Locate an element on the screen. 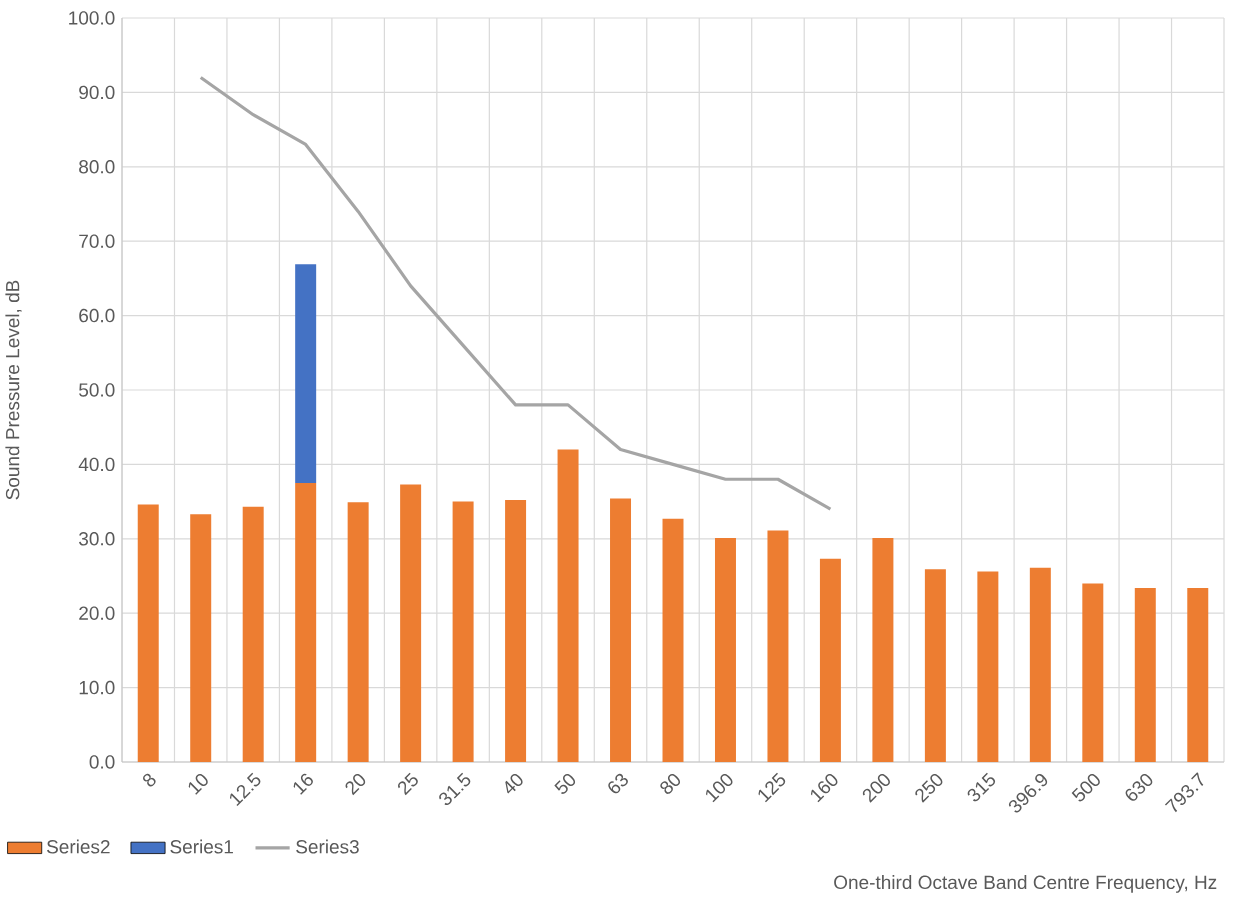  x-tick-label: 25 is located at coordinates (408, 784).